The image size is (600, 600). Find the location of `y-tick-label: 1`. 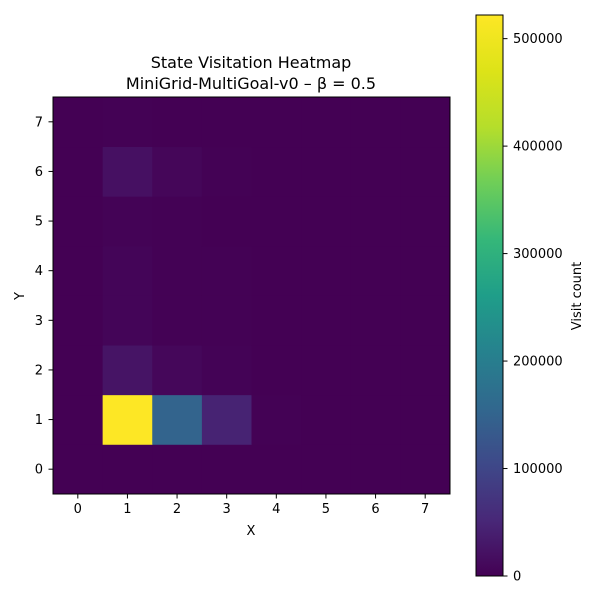

y-tick-label: 1 is located at coordinates (39, 420).